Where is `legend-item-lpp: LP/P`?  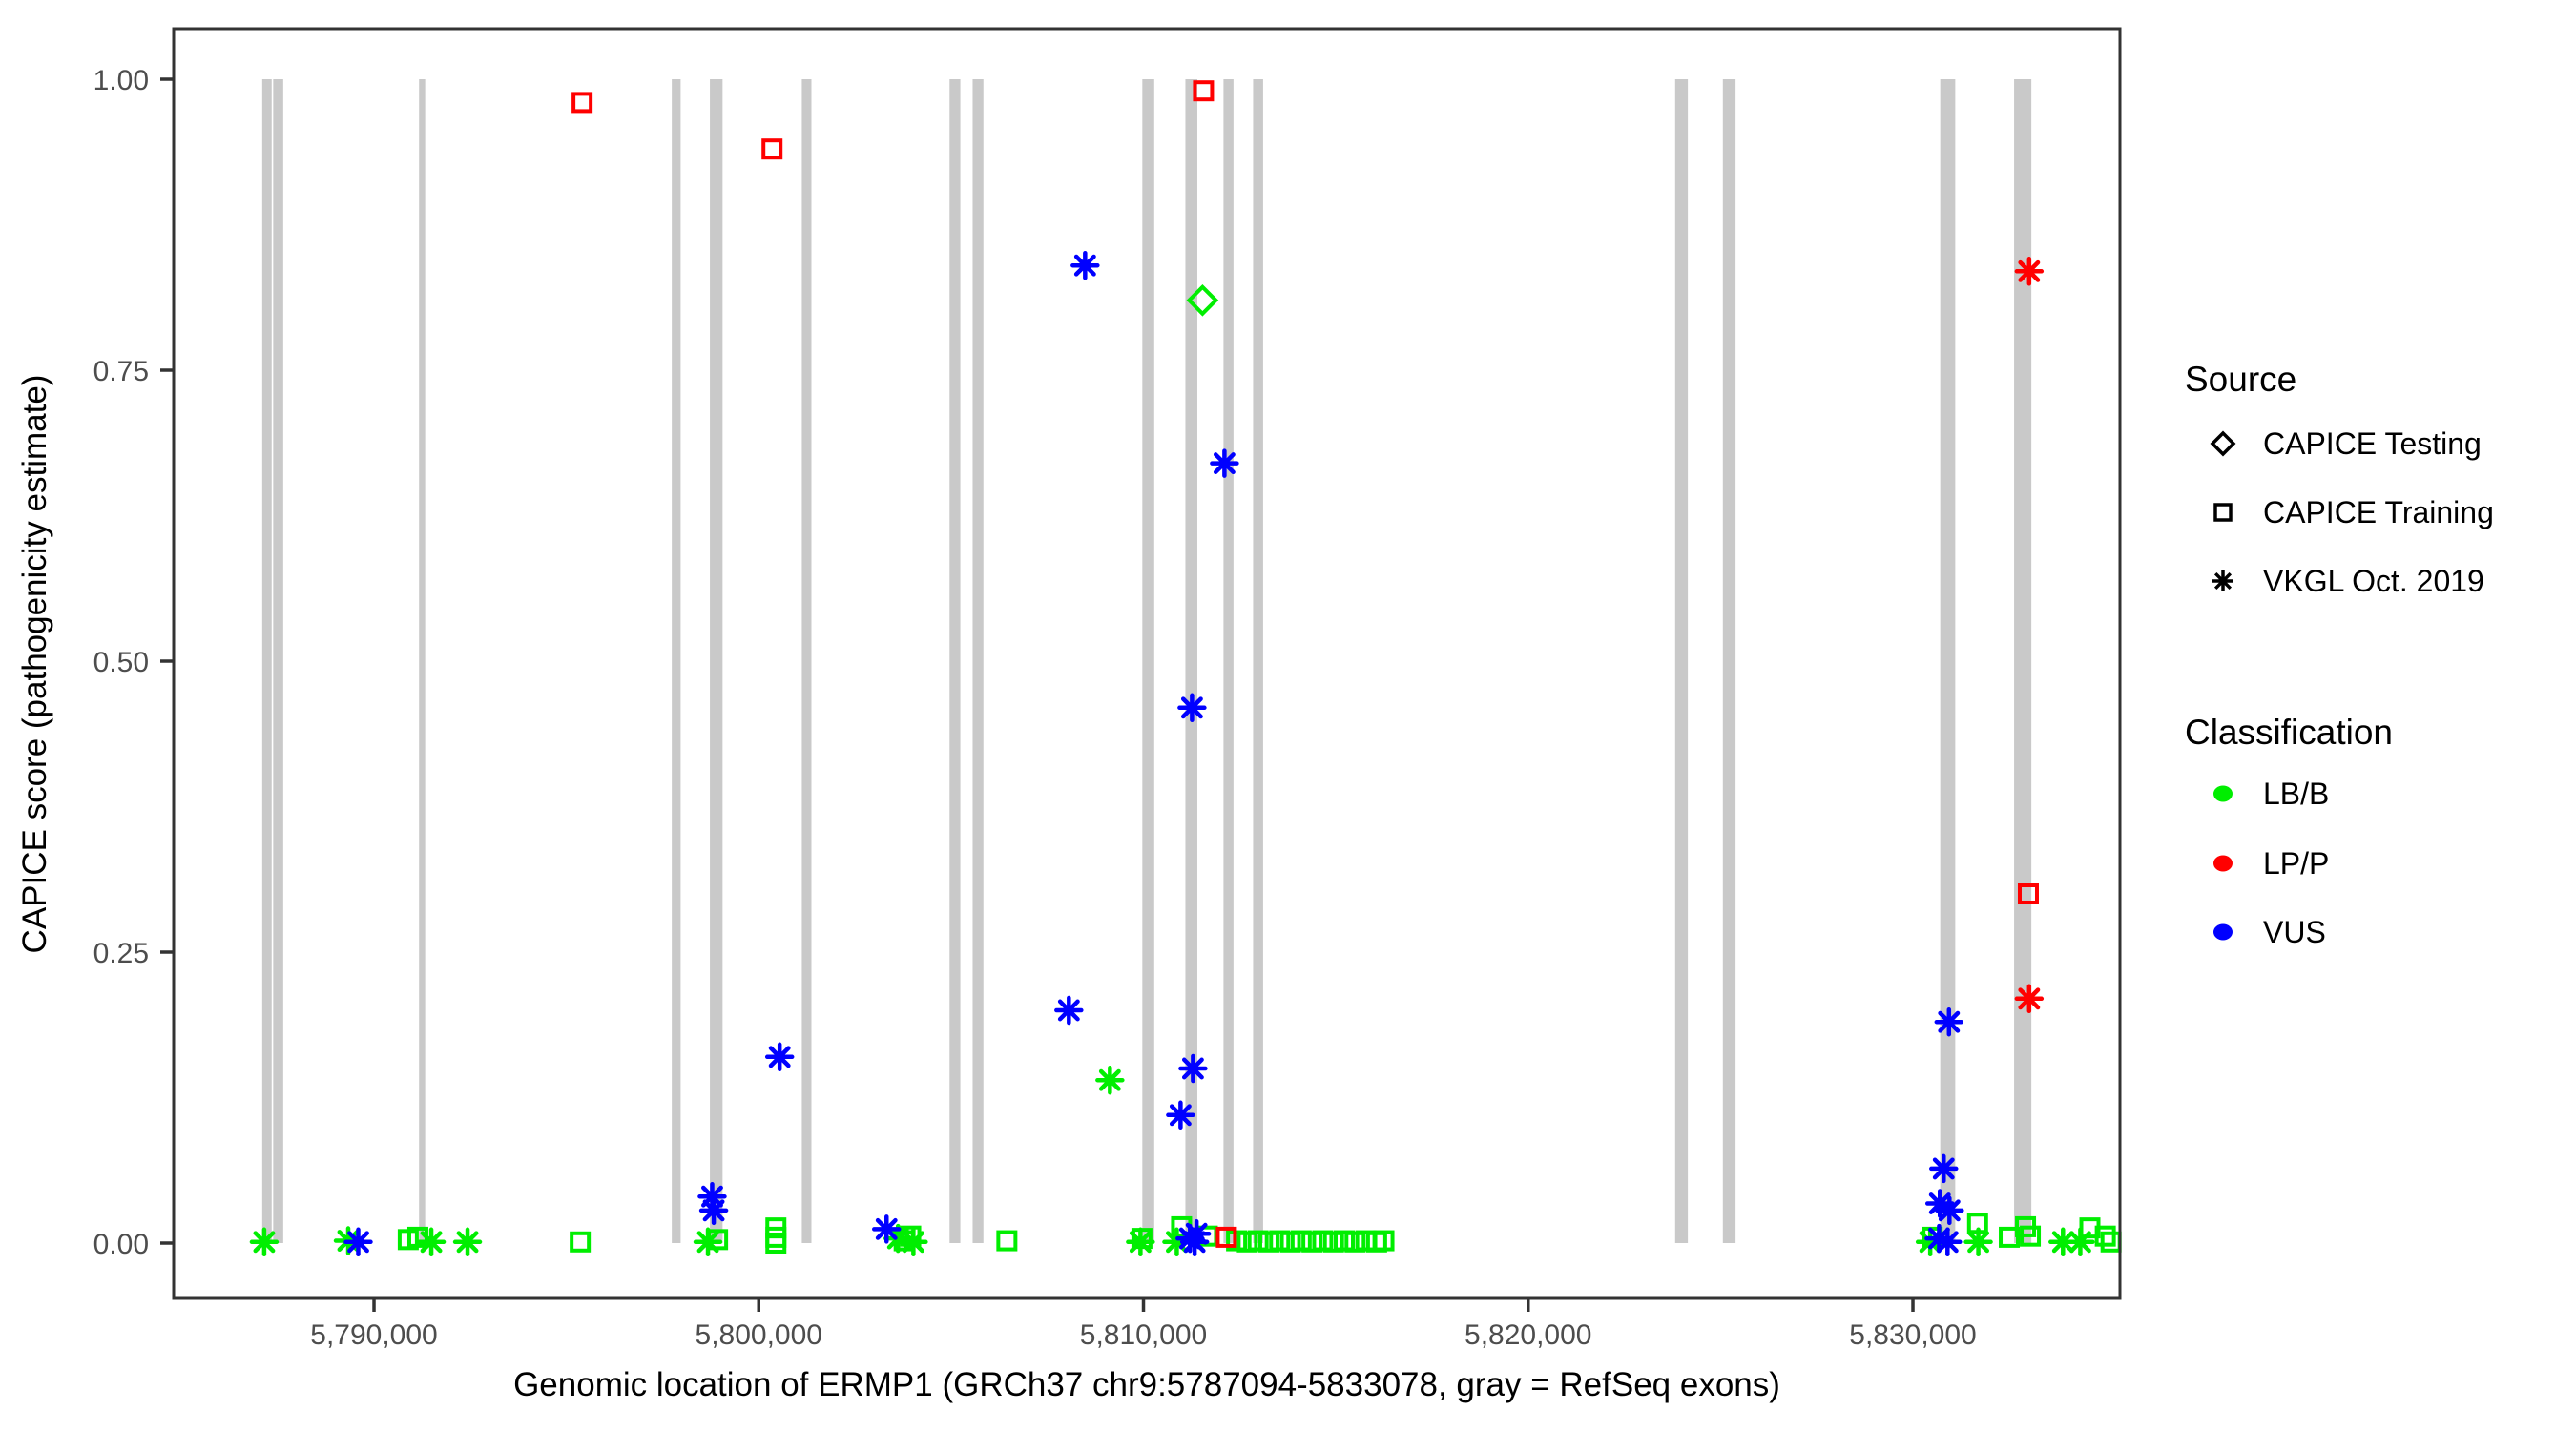
legend-item-lpp: LP/P is located at coordinates (2271, 863).